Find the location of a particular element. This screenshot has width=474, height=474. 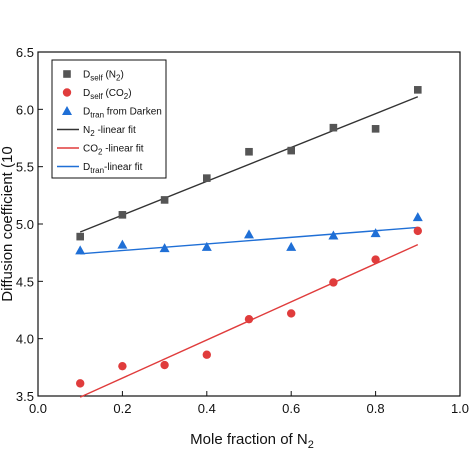

legend-entry-dtran-fit: Dtran-linear fit is located at coordinates (100, 168).